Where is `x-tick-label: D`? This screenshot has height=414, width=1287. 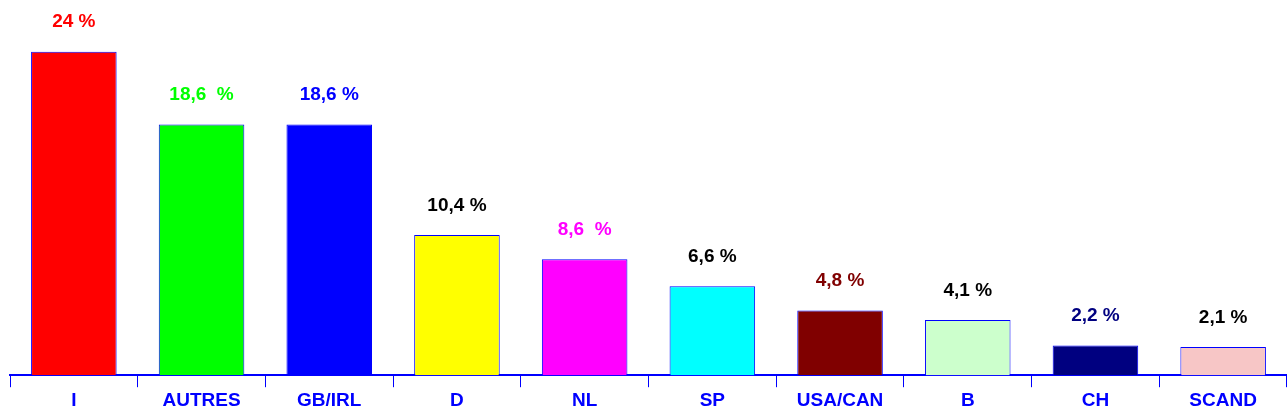
x-tick-label: D is located at coordinates (457, 399).